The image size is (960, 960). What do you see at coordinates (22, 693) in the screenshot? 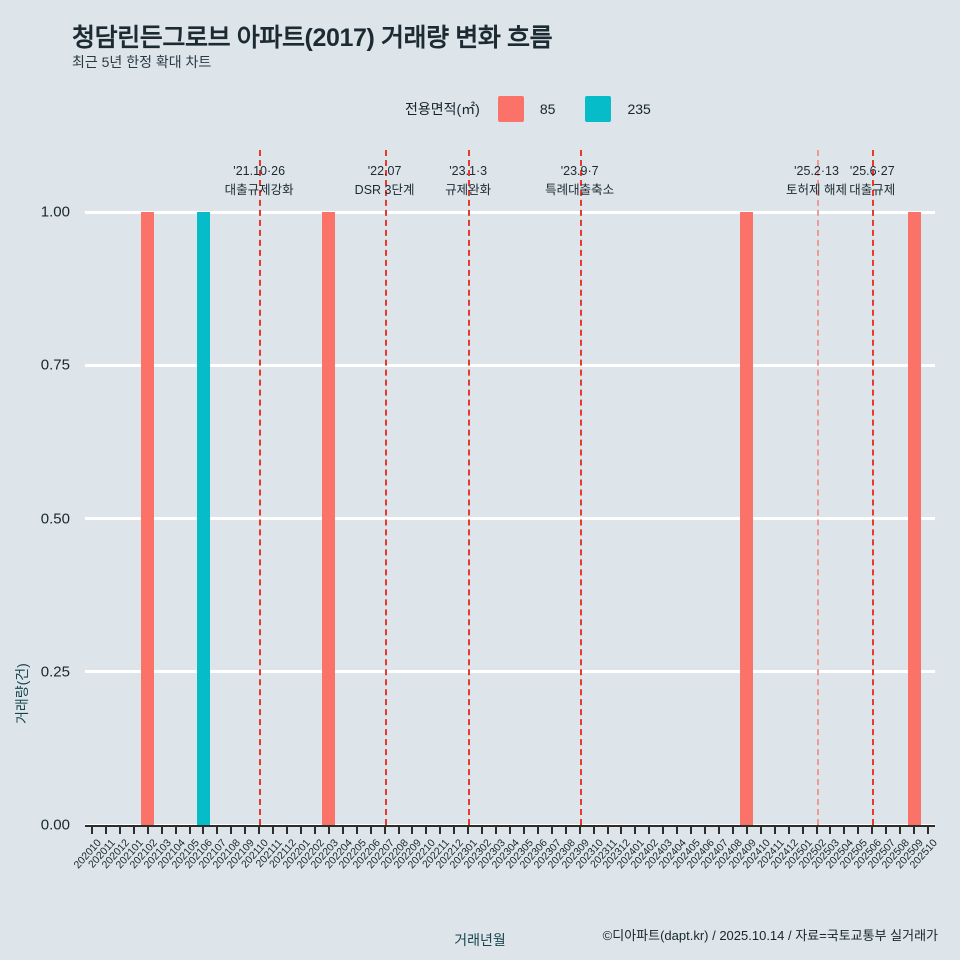
I see `y-axis-title: 거래량(건)` at bounding box center [22, 693].